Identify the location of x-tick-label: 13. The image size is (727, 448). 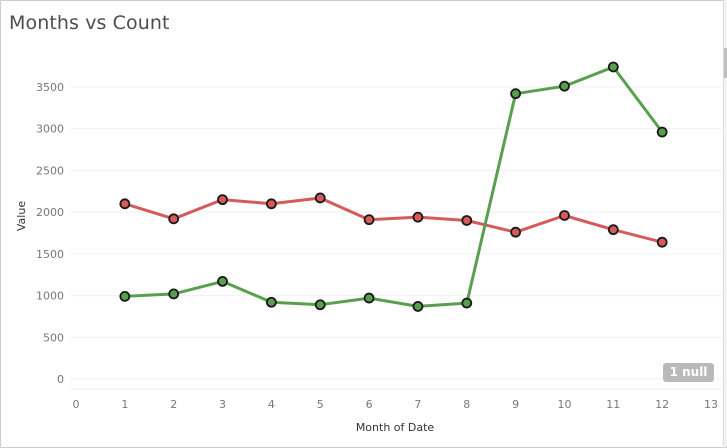
(711, 404).